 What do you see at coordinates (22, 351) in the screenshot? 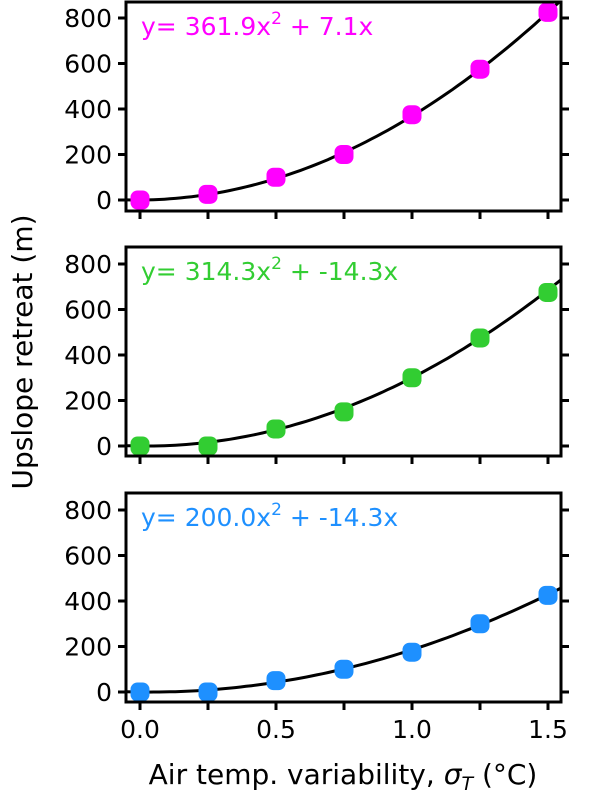
I see `y-axis-label: Upslope retreat (m)` at bounding box center [22, 351].